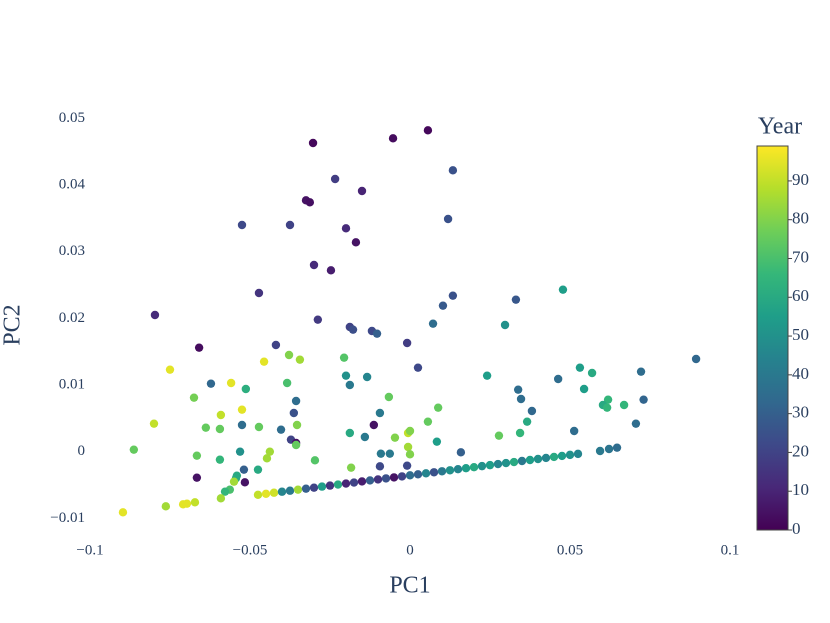  I want to click on colorbar-tick-label: 50, so click(800, 334).